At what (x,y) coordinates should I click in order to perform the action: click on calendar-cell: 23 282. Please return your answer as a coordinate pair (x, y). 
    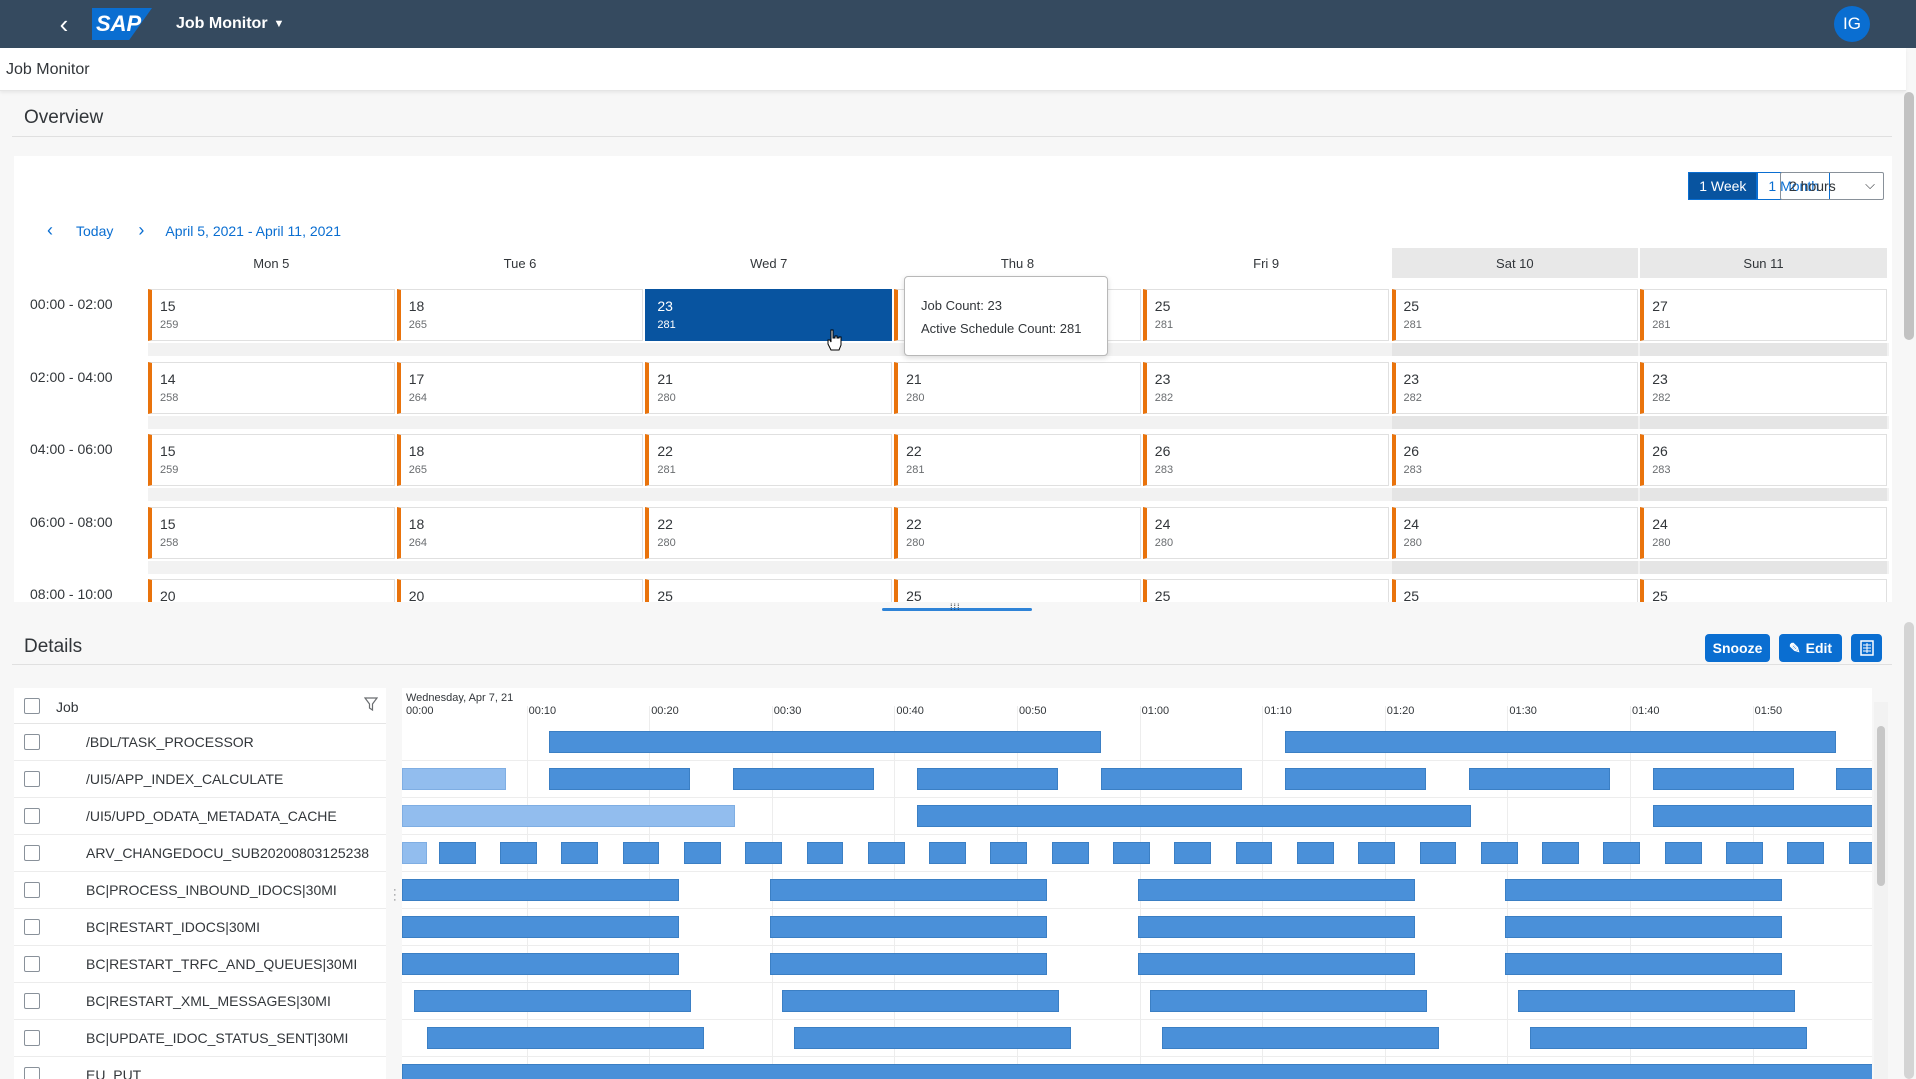
    Looking at the image, I should click on (1763, 387).